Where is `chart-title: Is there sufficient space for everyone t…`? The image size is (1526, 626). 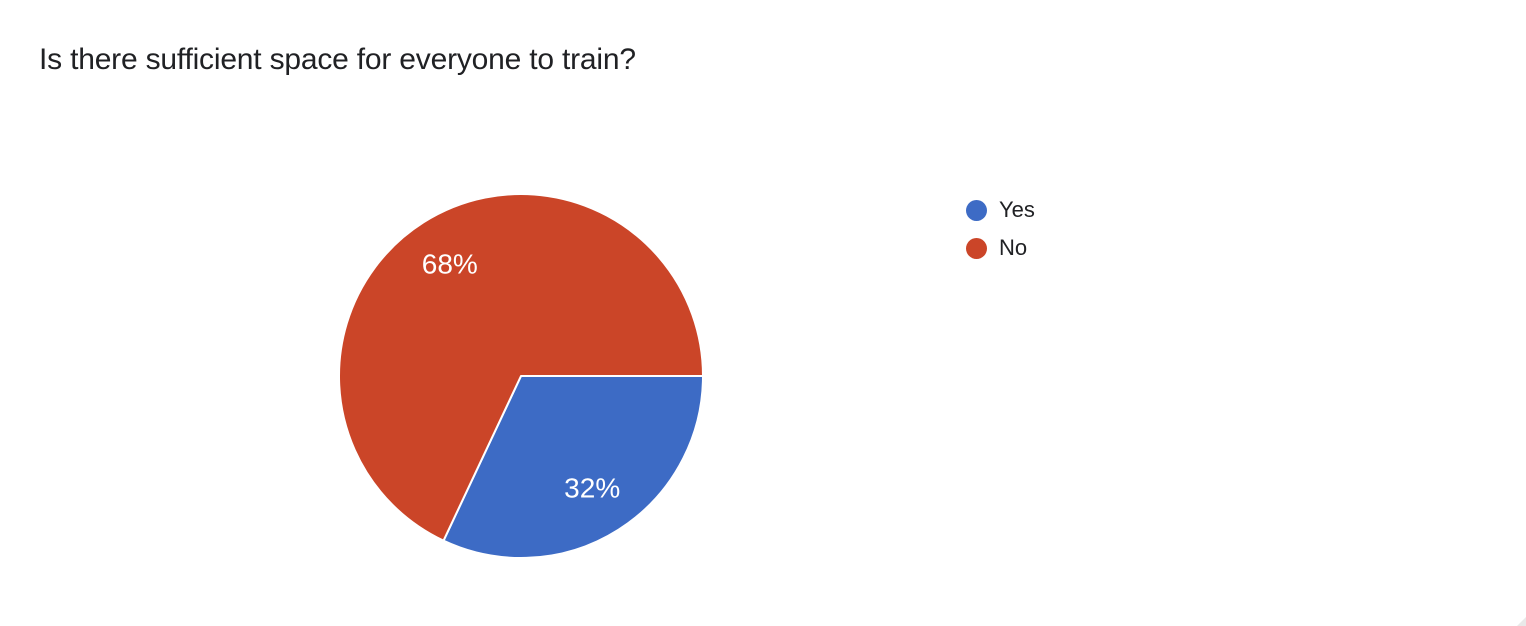
chart-title: Is there sufficient space for everyone t… is located at coordinates (337, 59).